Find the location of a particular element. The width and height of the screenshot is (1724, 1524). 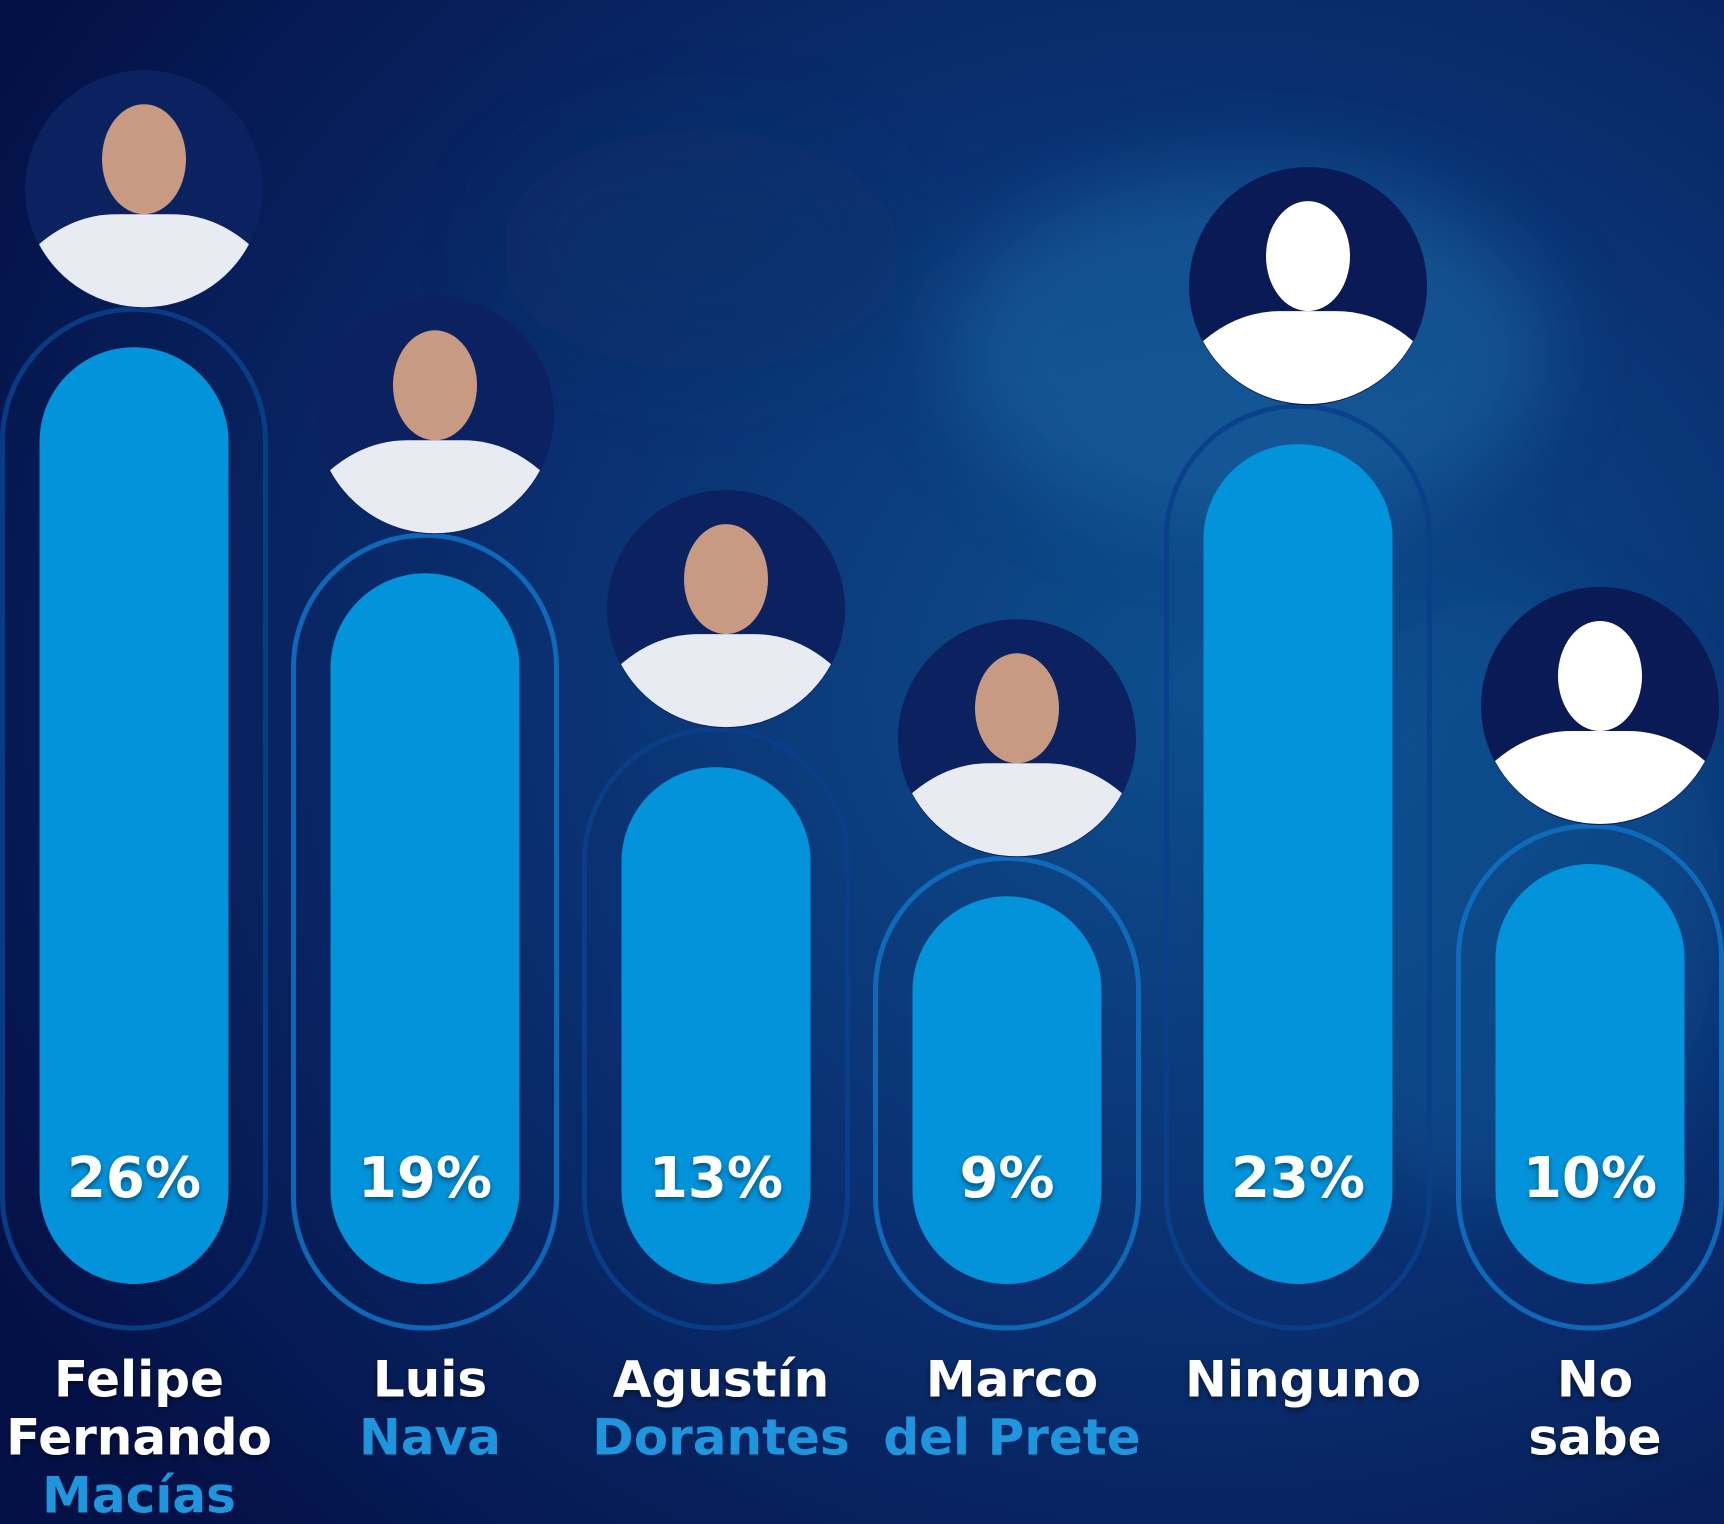

value-label: 10% is located at coordinates (1590, 1178).